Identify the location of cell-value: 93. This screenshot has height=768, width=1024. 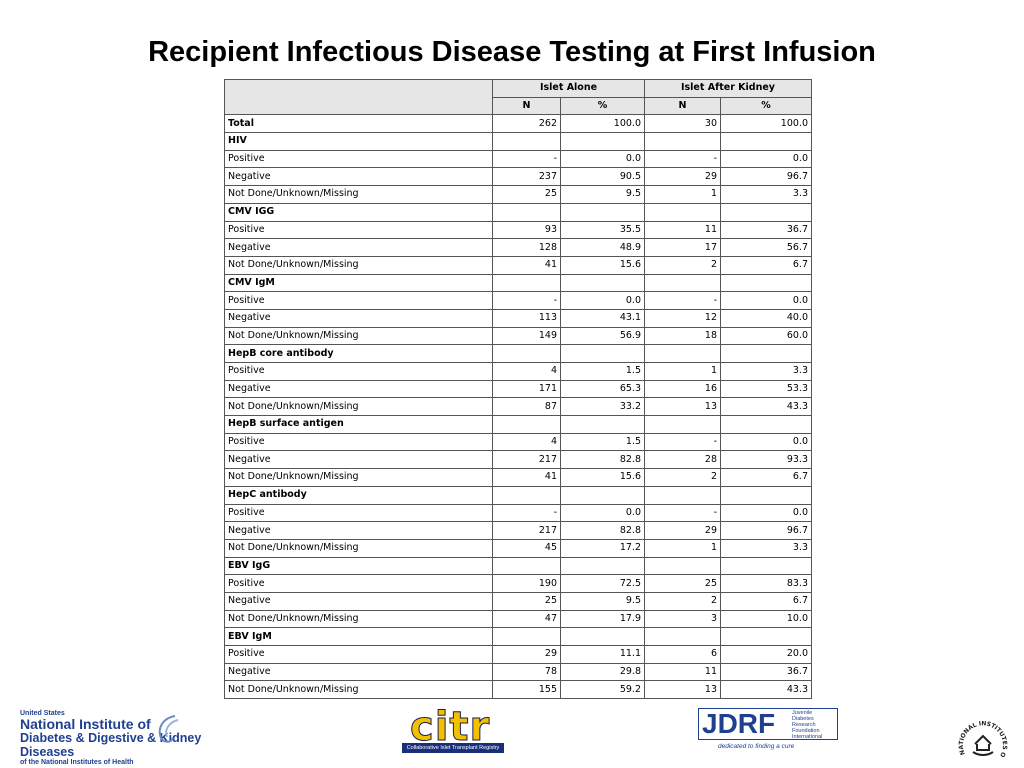
(526, 230).